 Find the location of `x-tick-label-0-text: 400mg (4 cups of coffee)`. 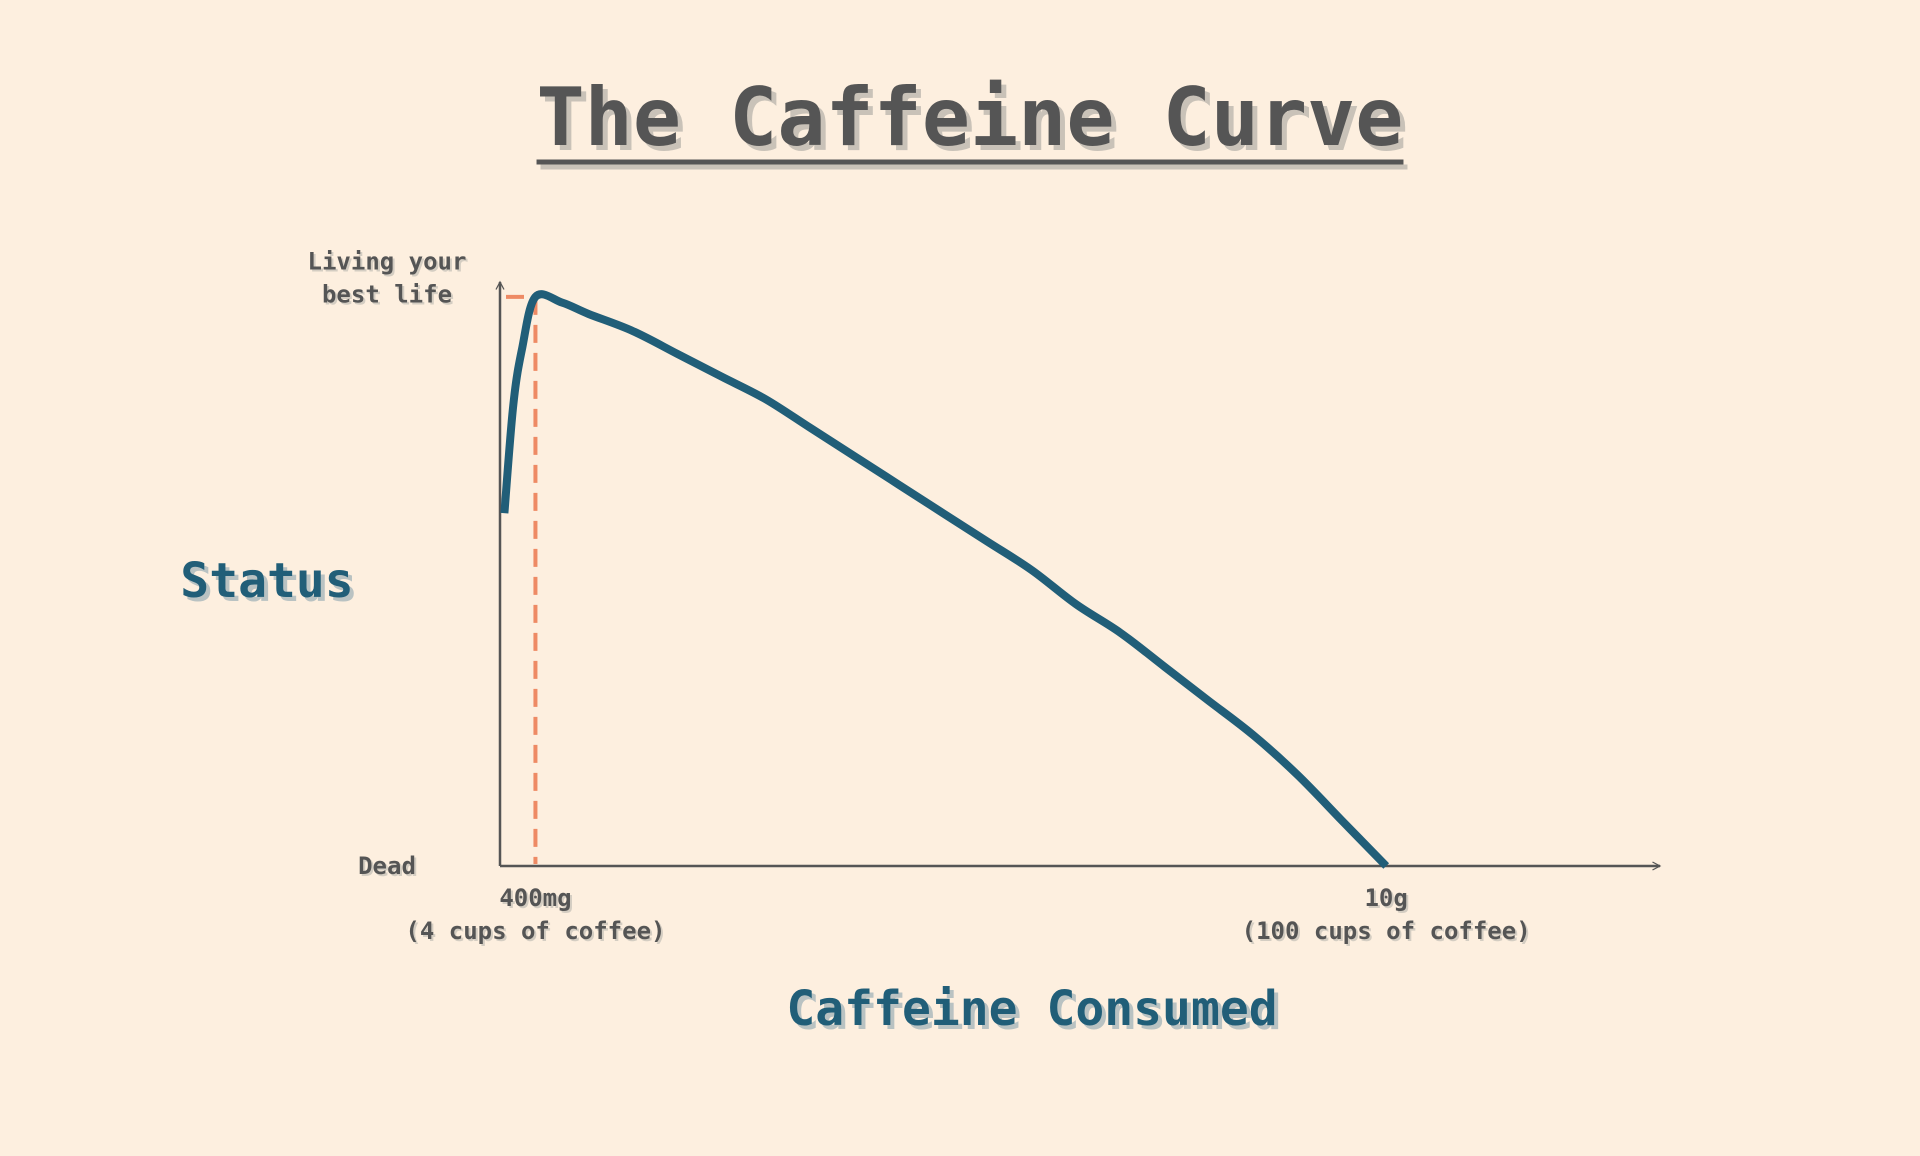

x-tick-label-0-text: 400mg (4 cups of coffee) is located at coordinates (535, 914).